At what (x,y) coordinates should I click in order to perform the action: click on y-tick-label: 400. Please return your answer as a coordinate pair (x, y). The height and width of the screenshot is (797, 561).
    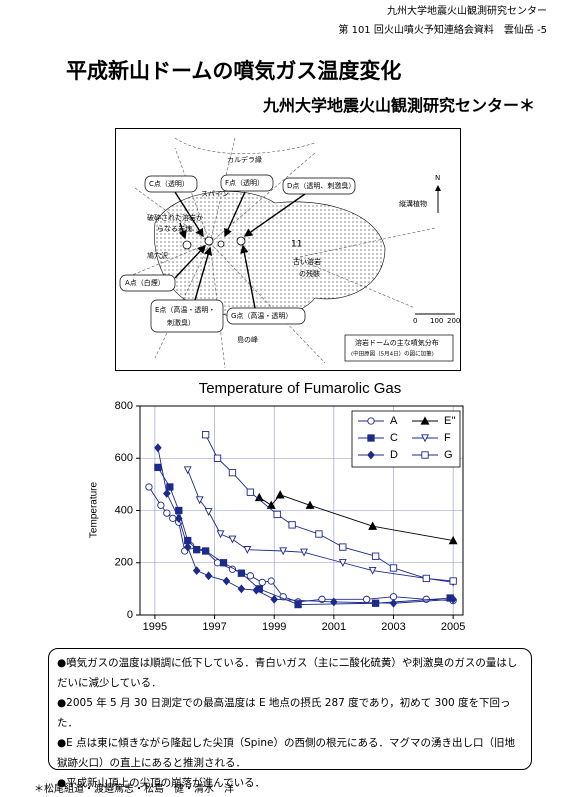
    Looking at the image, I should click on (124, 510).